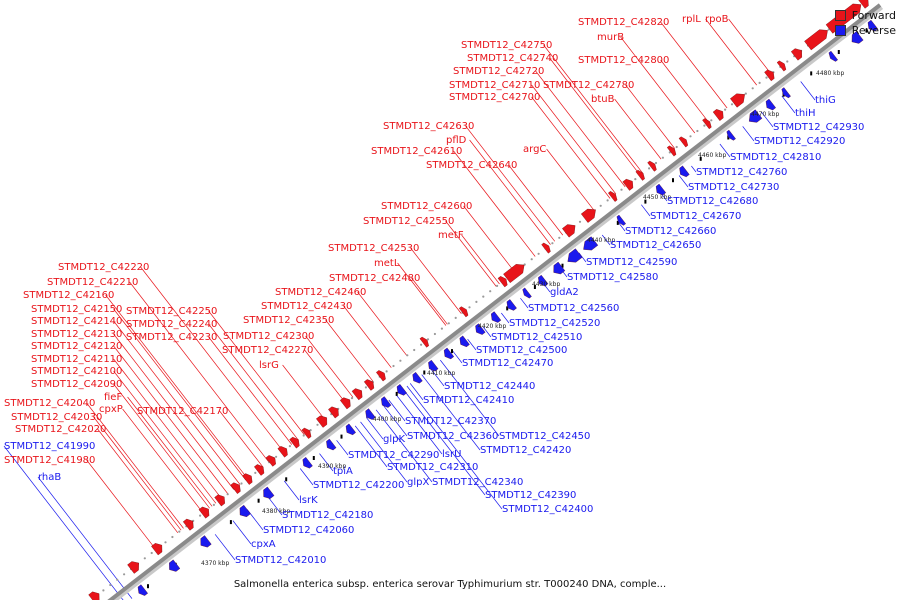 The height and width of the screenshot is (600, 900). Describe the element at coordinates (308, 500) in the screenshot. I see `reverse-gene-label: lsrK` at that location.